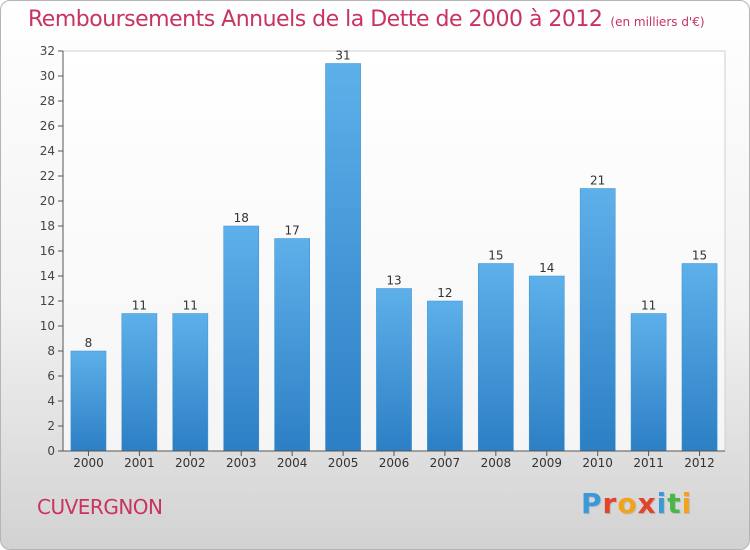  I want to click on y-tick-label: 16, so click(47, 251).